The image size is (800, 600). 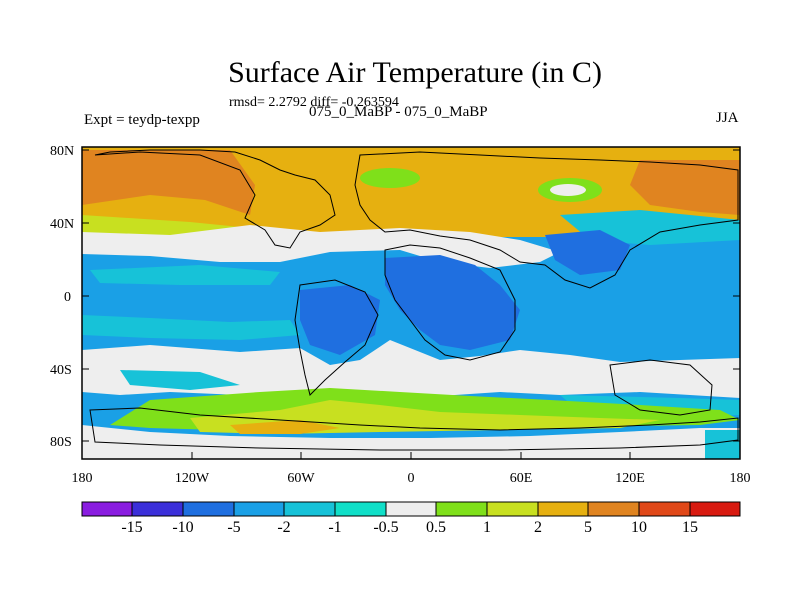 What do you see at coordinates (142, 120) in the screenshot?
I see `experiment-label: Expt = teydp-texpp` at bounding box center [142, 120].